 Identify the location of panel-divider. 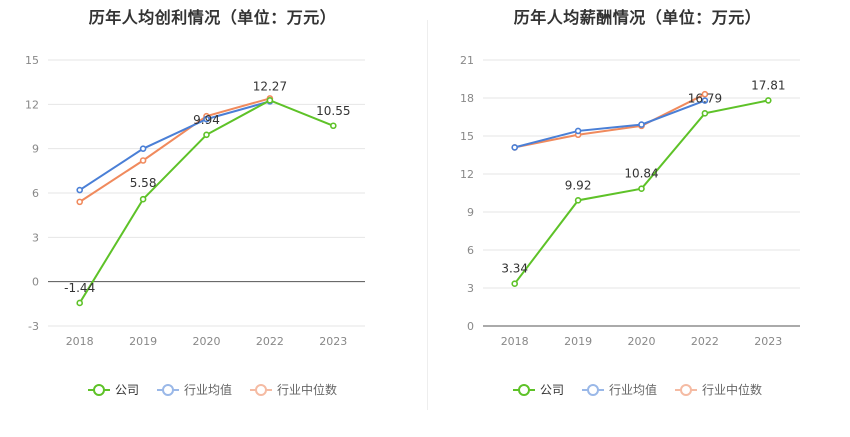
(427, 215).